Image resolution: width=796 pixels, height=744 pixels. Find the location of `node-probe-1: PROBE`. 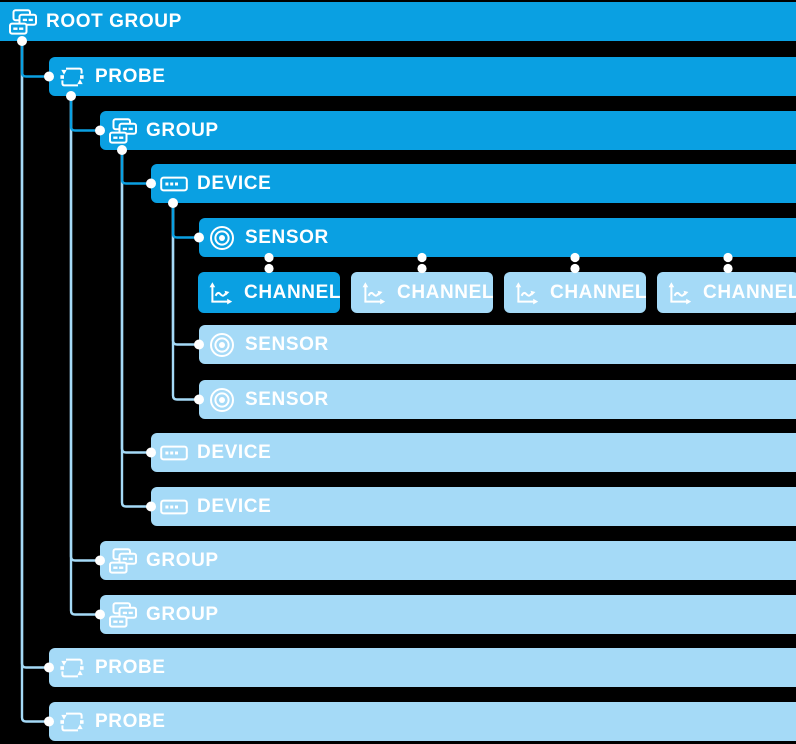

node-probe-1: PROBE is located at coordinates (422, 76).